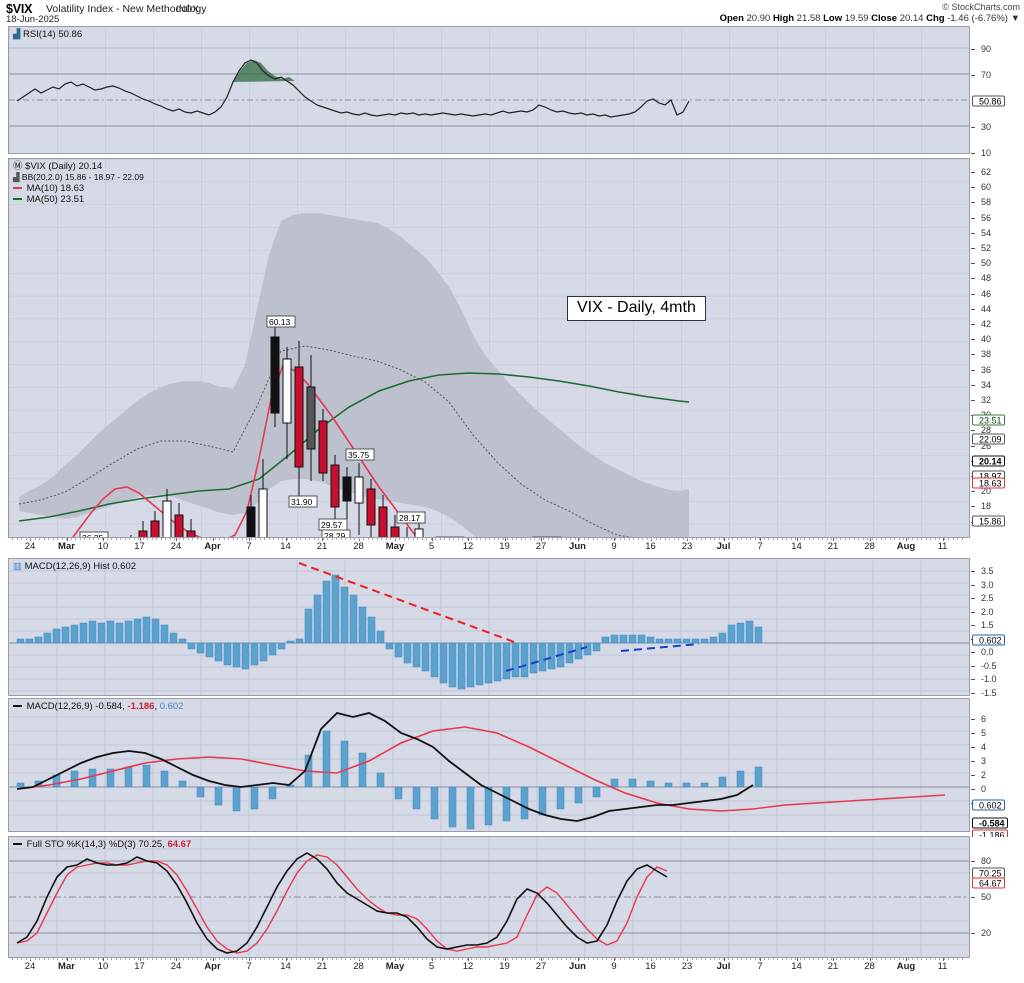  What do you see at coordinates (636, 308) in the screenshot?
I see `chart-title-annotation: VIX - Daily, 4mth` at bounding box center [636, 308].